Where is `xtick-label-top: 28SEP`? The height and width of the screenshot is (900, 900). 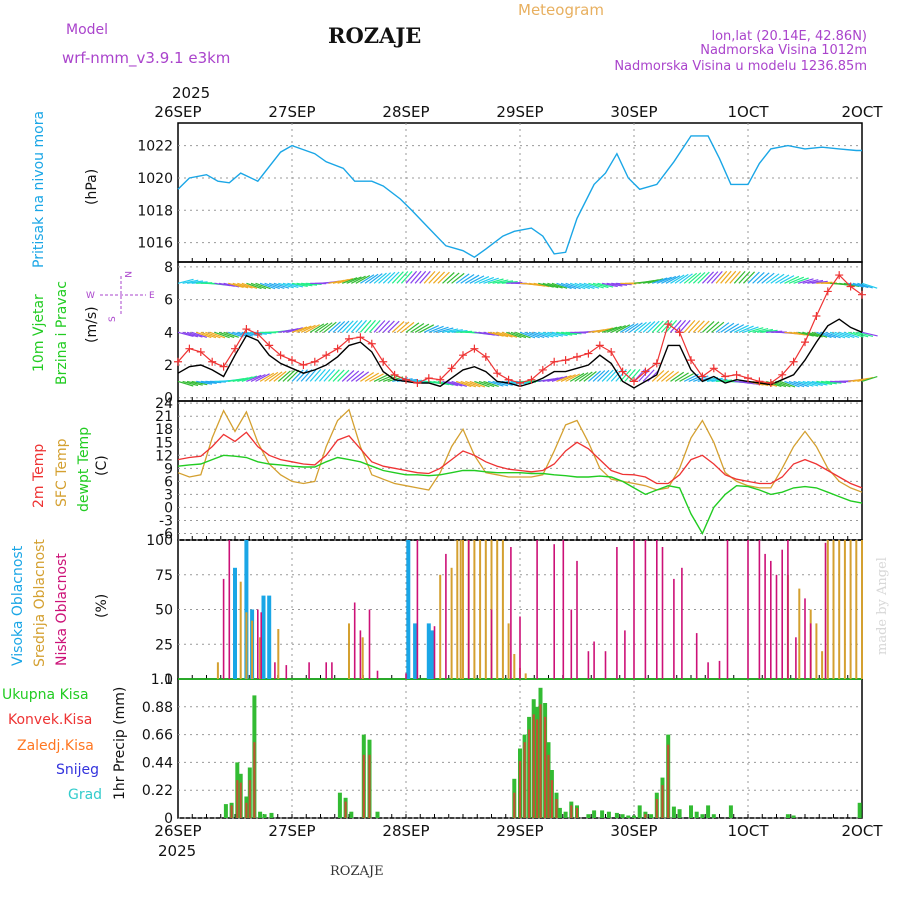 xtick-label-top: 28SEP is located at coordinates (405, 112).